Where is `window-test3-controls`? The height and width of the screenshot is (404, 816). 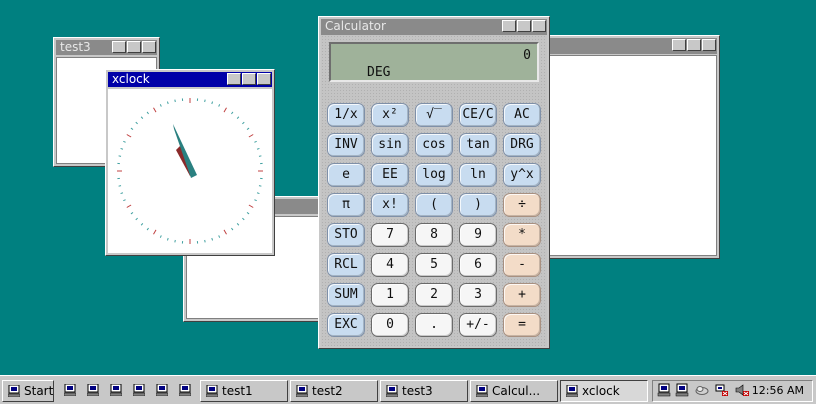
window-test3-controls is located at coordinates (134, 47).